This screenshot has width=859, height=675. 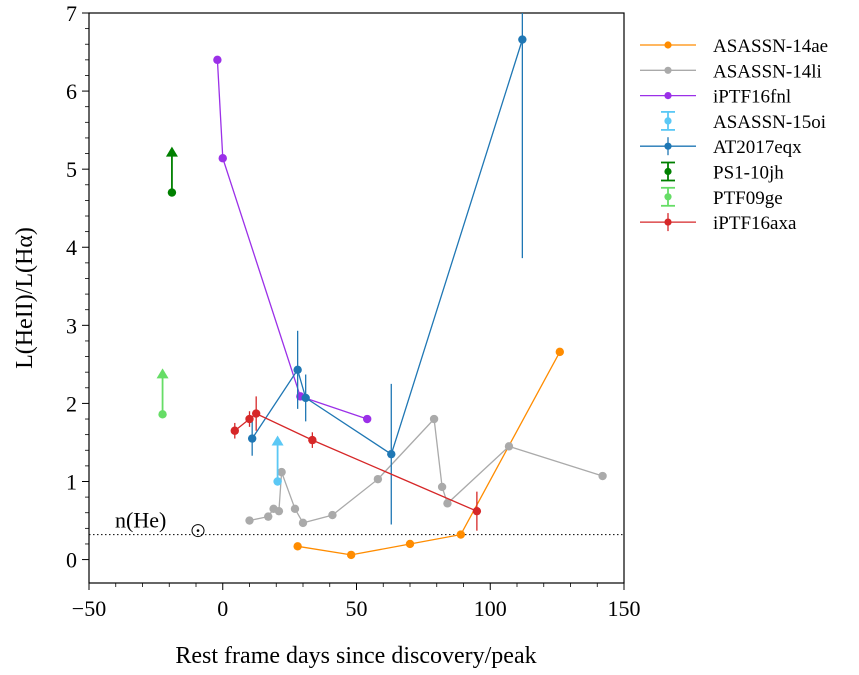 What do you see at coordinates (624, 608) in the screenshot?
I see `x-tick-label: 150` at bounding box center [624, 608].